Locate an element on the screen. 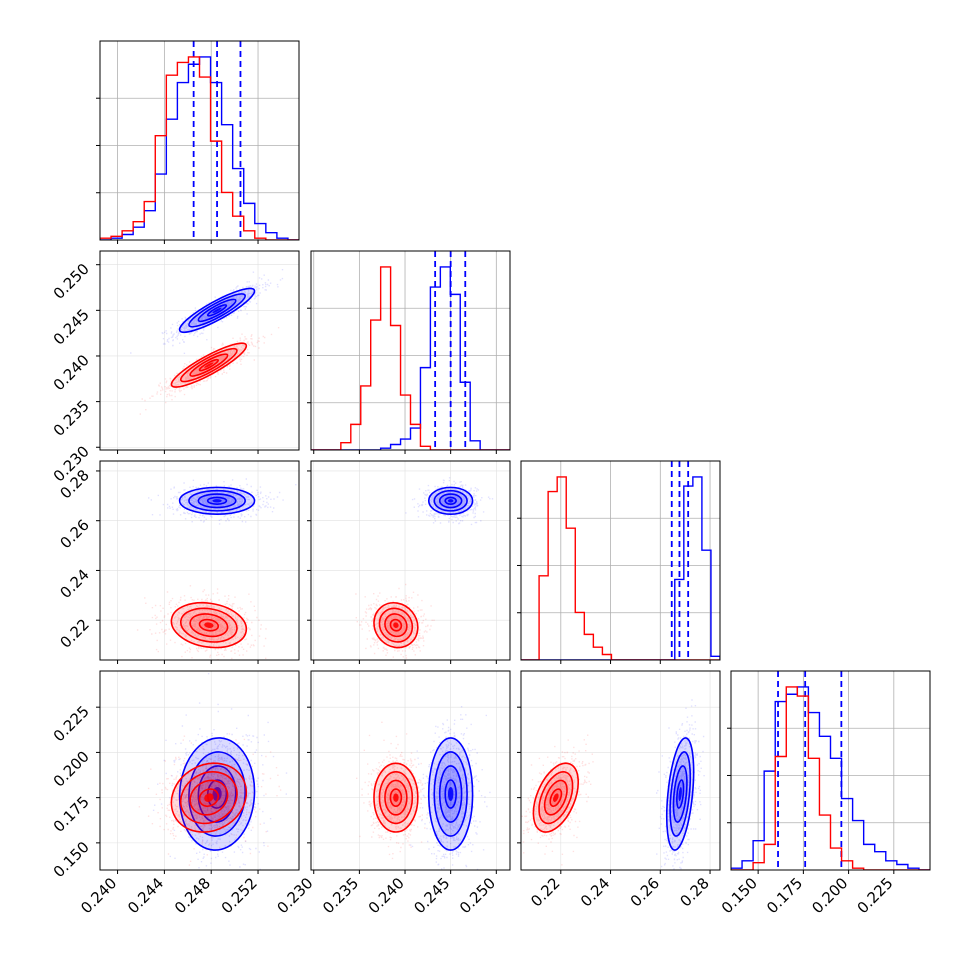 Image resolution: width=970 pixels, height=970 pixels. x-tick-label: 0.24 is located at coordinates (595, 892).